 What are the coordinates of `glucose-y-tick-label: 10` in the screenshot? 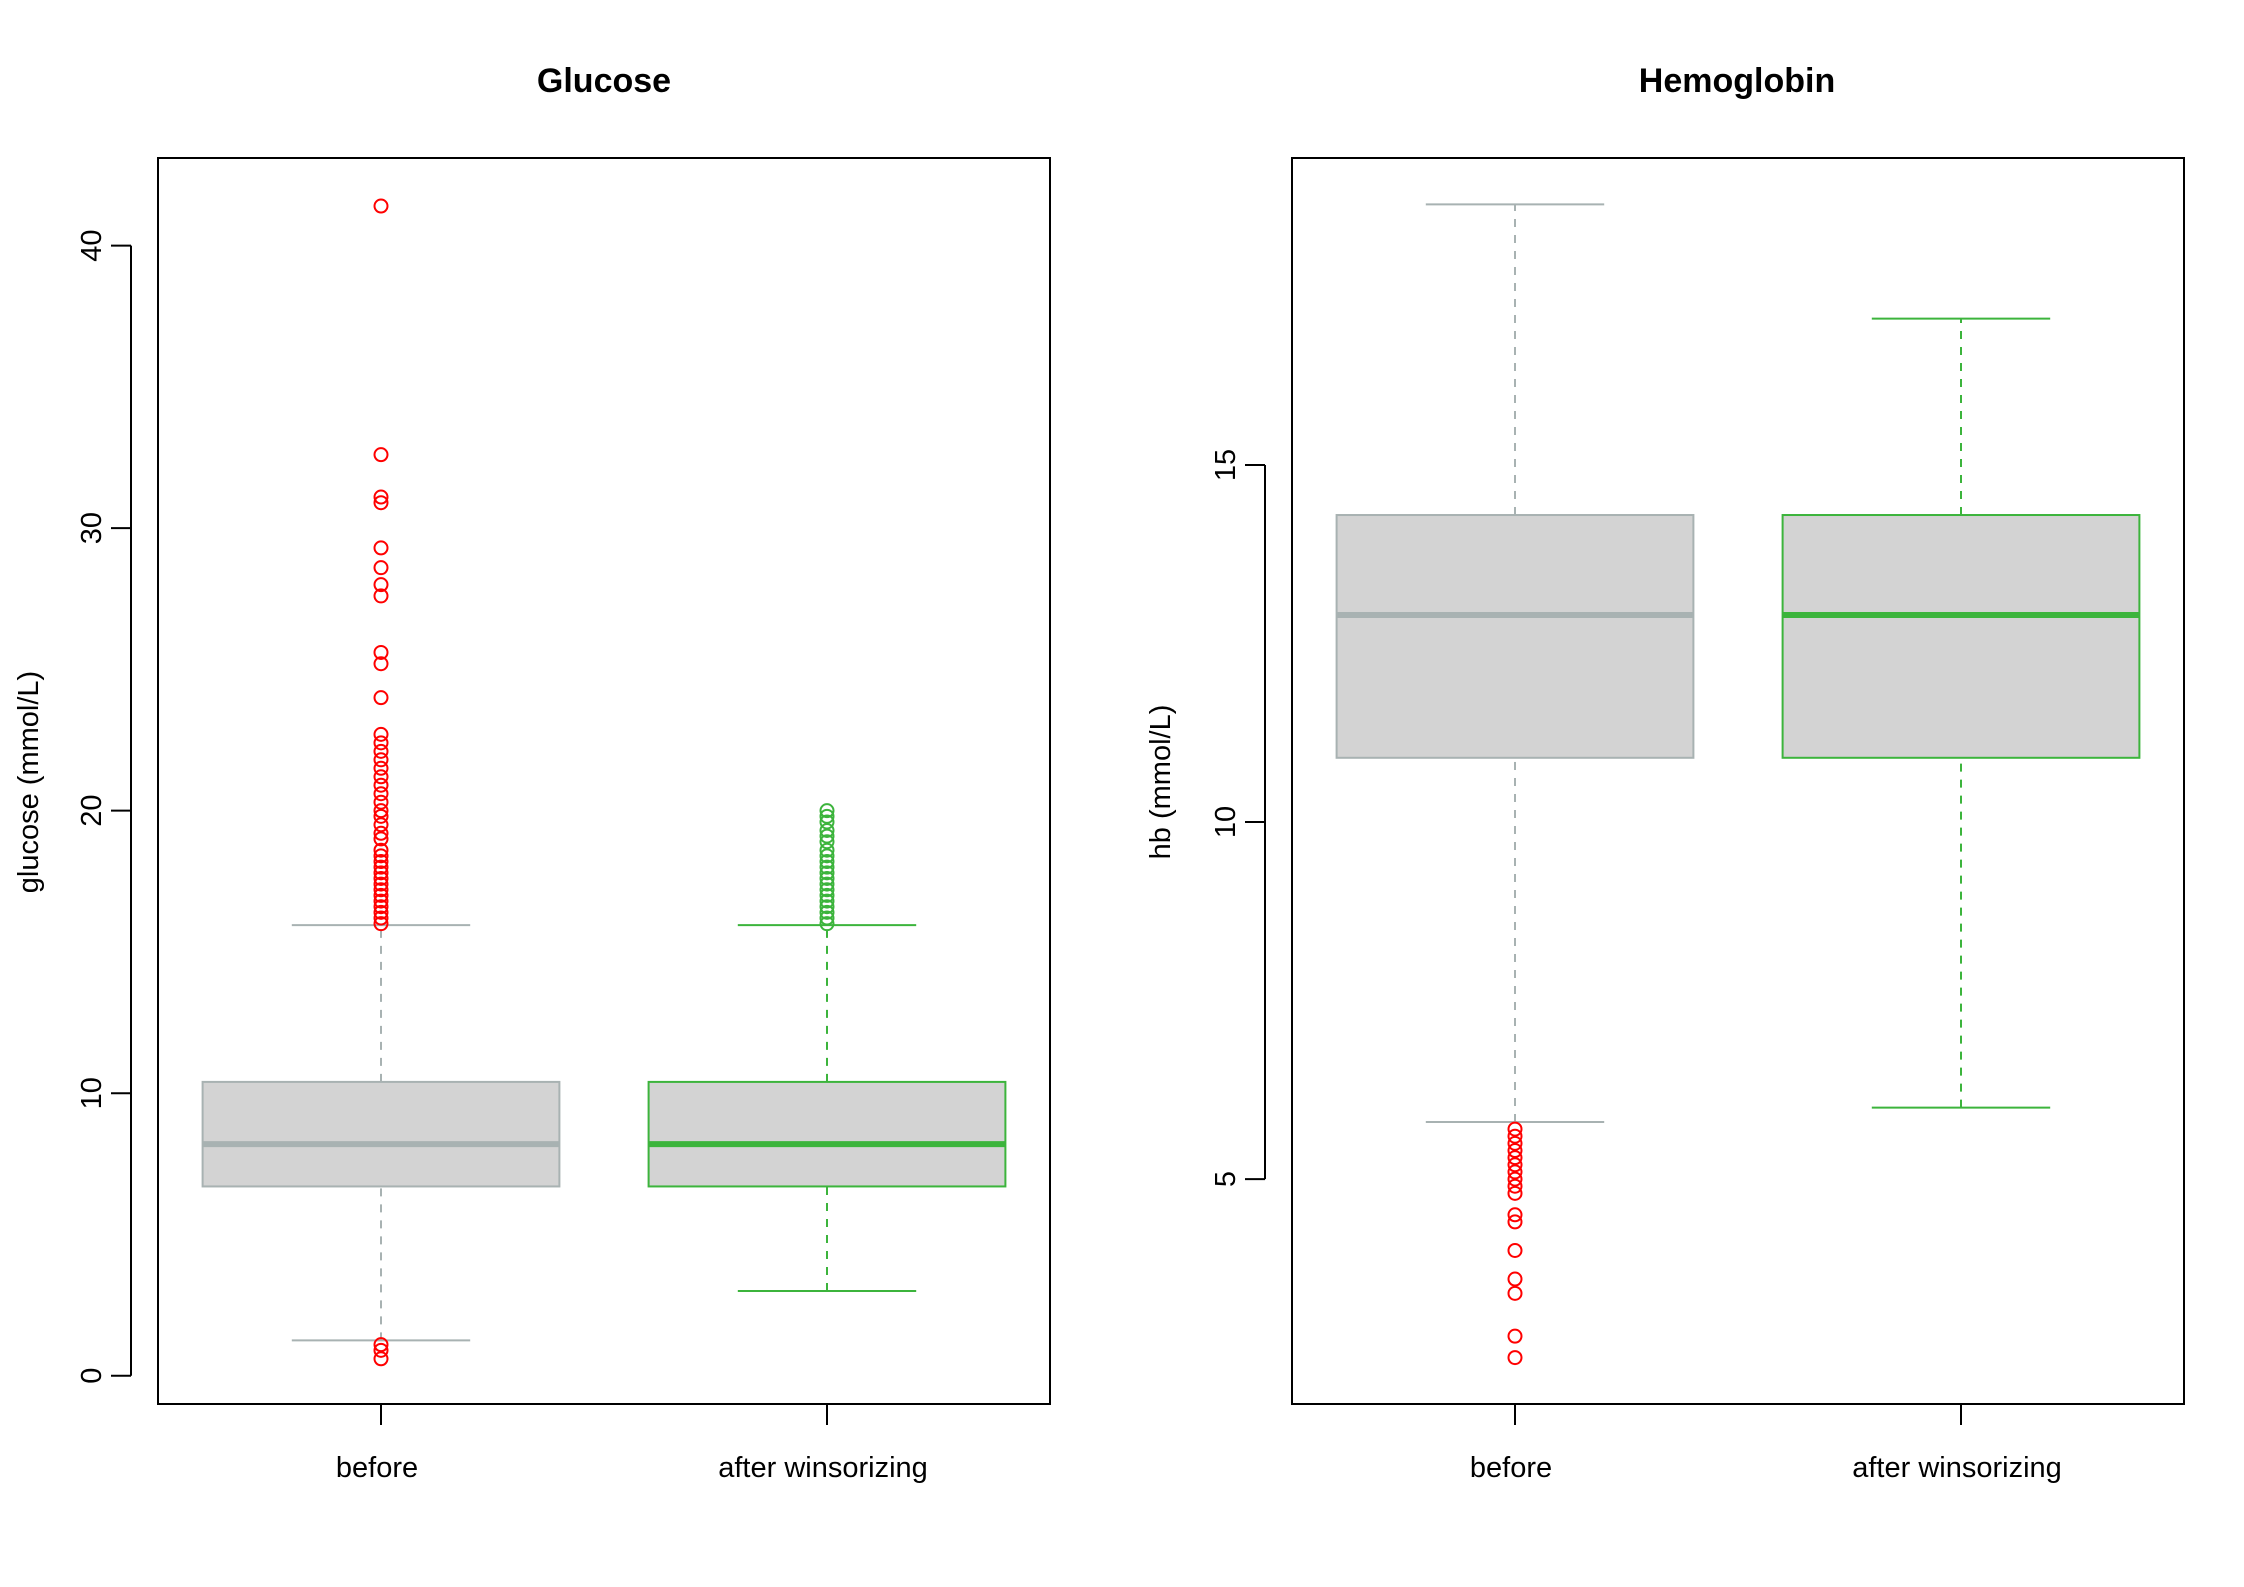 It's located at (92, 1093).